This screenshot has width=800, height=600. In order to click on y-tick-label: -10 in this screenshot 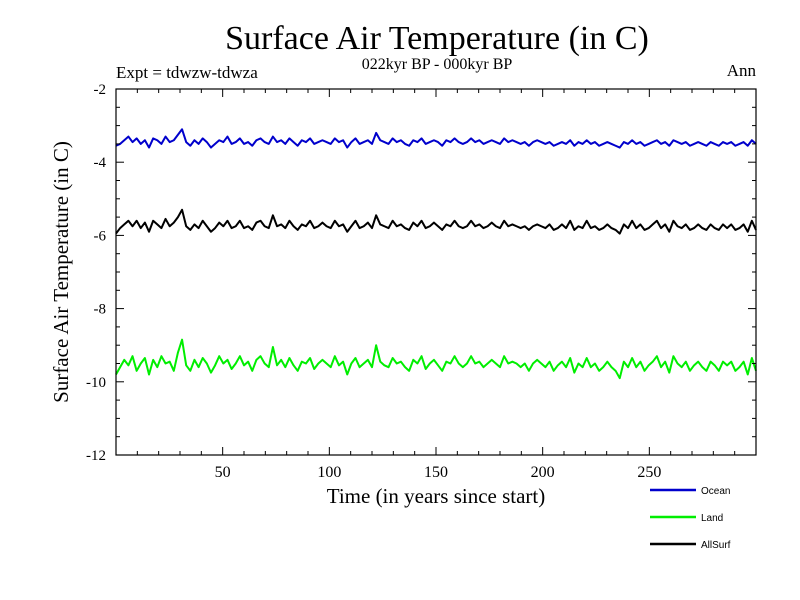, I will do `click(96, 383)`.